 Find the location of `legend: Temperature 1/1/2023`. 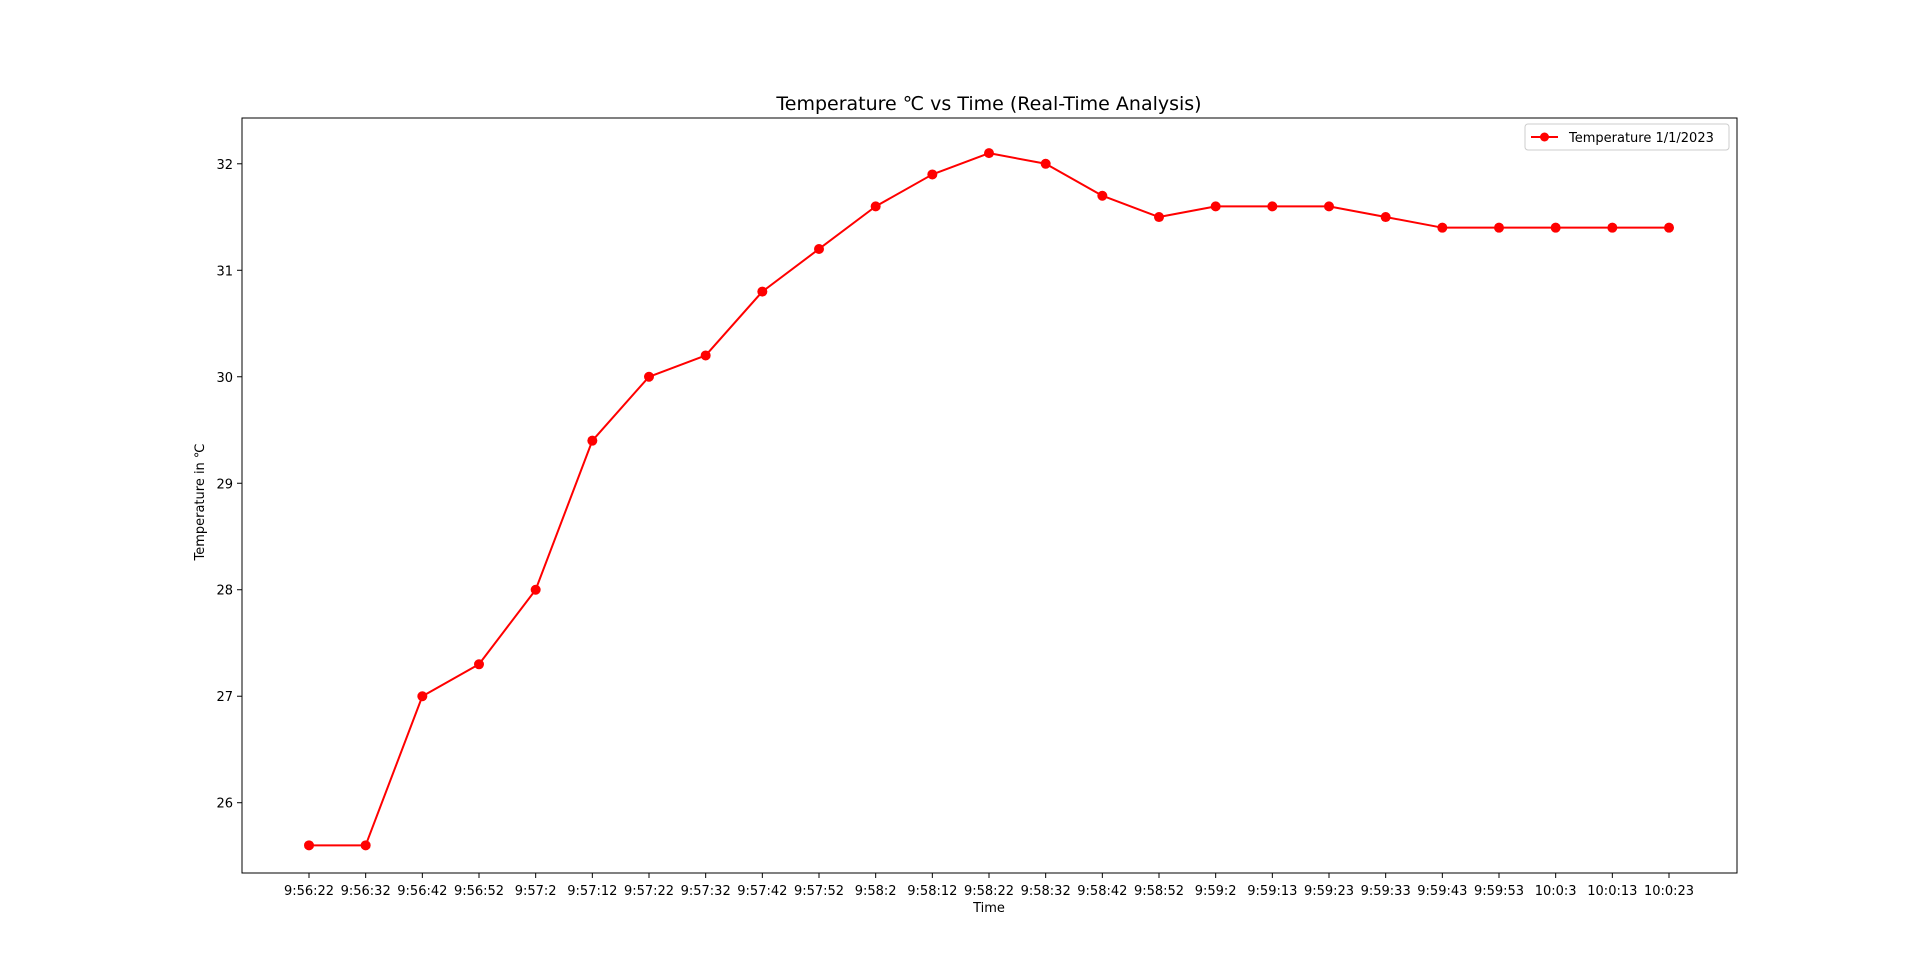

legend: Temperature 1/1/2023 is located at coordinates (1627, 137).